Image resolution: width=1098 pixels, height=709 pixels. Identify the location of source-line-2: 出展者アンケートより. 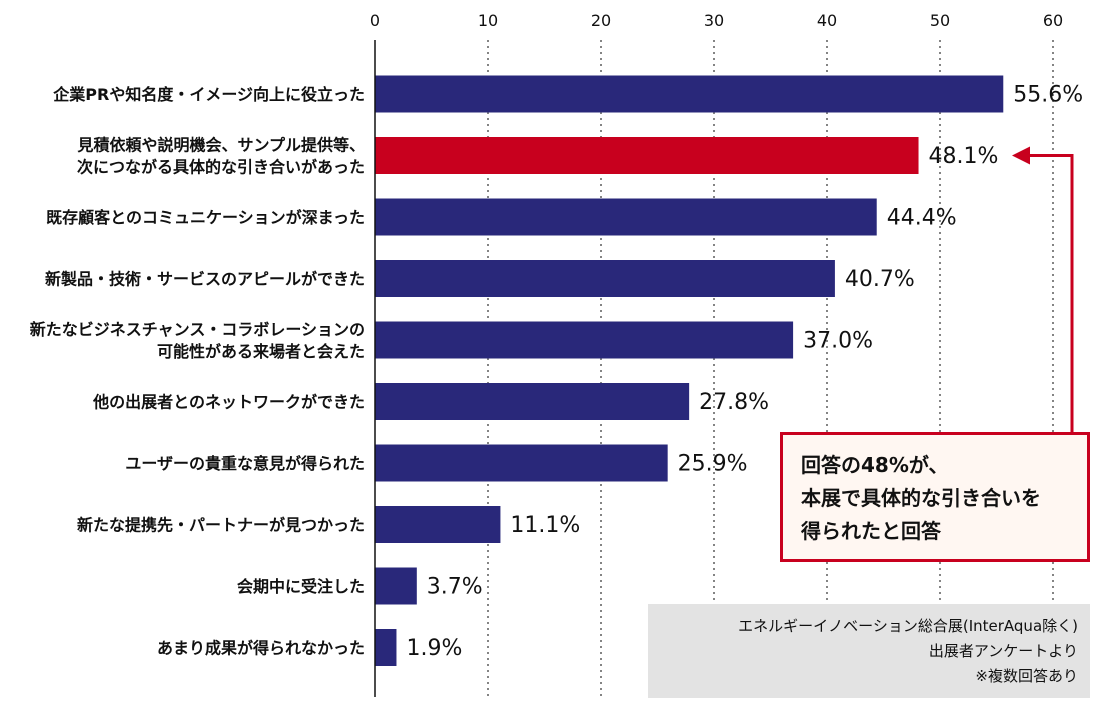
(1003, 651).